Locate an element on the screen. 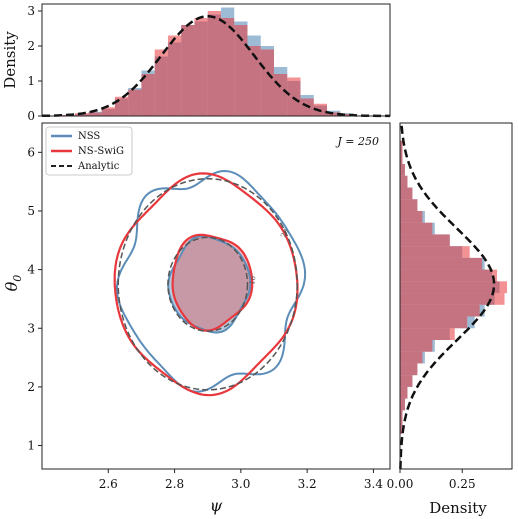 This screenshot has width=518, height=519. legend: NSS NS-SwiG Analytic is located at coordinates (89, 151).